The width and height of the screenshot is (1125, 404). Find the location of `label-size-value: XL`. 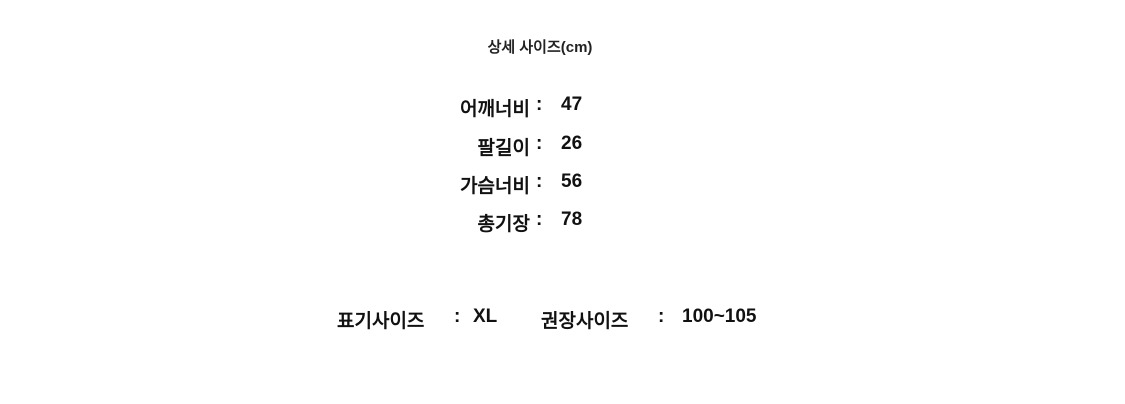

label-size-value: XL is located at coordinates (485, 316).